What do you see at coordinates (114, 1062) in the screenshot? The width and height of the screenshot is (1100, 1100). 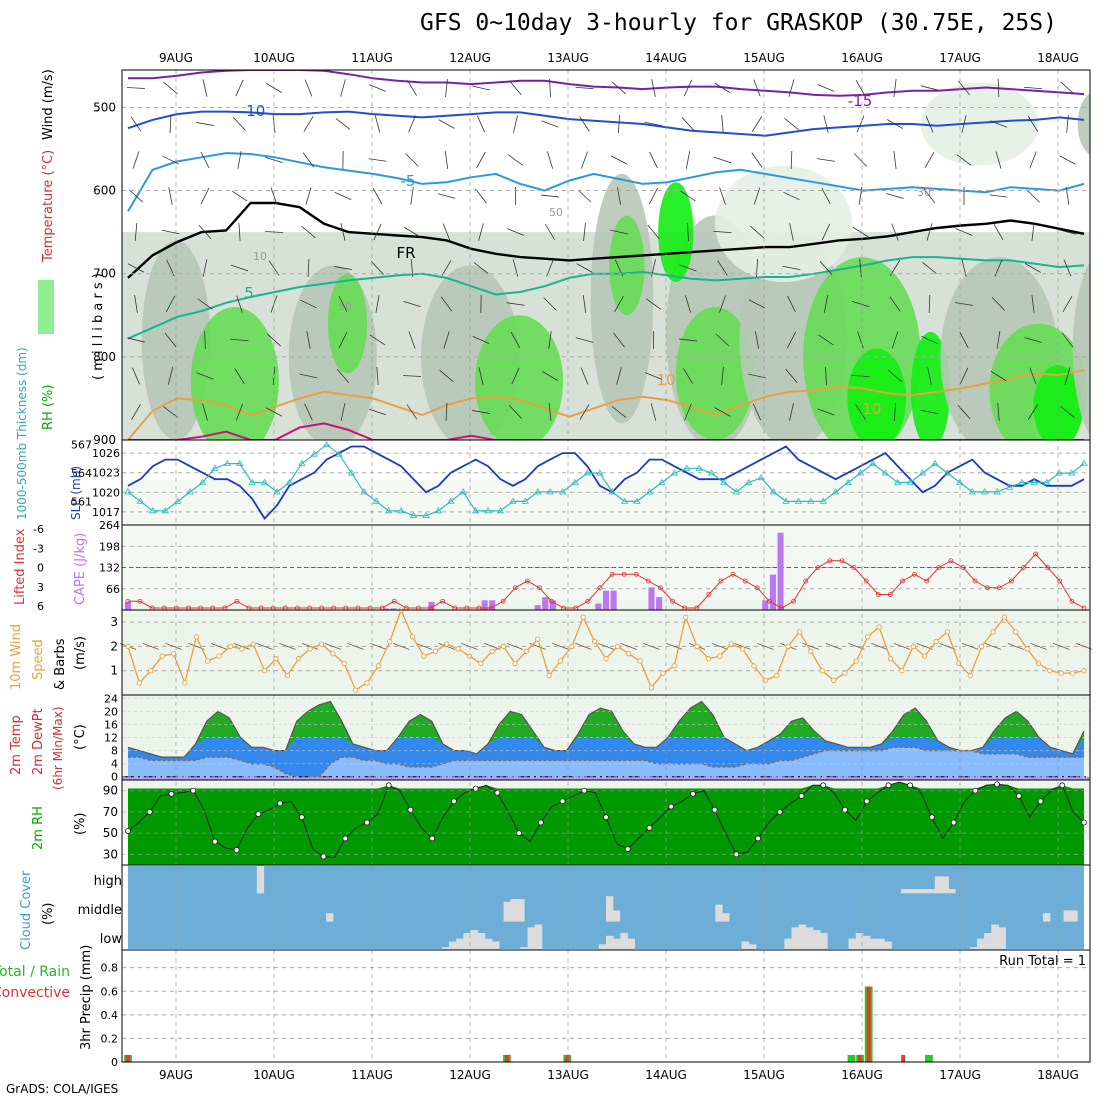 I see `precip-tick-label: 0` at bounding box center [114, 1062].